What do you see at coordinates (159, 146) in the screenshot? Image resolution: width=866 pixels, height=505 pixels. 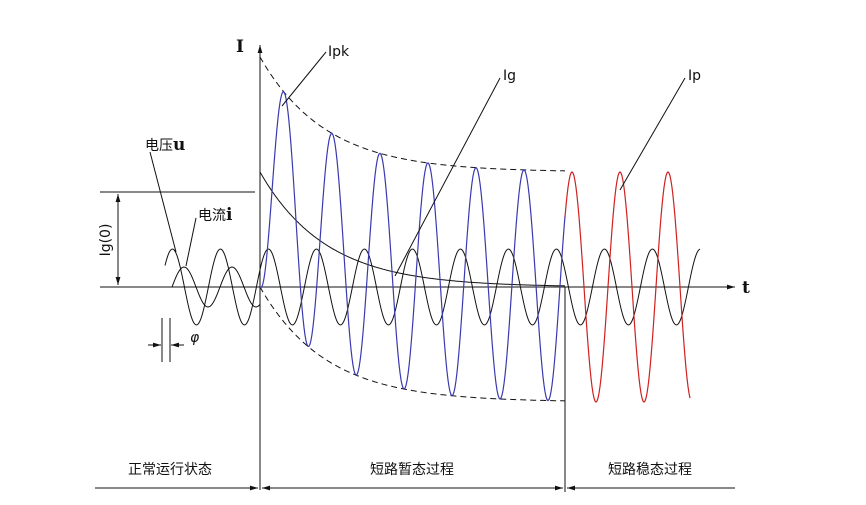 I see `voltage-text: 电压` at bounding box center [159, 146].